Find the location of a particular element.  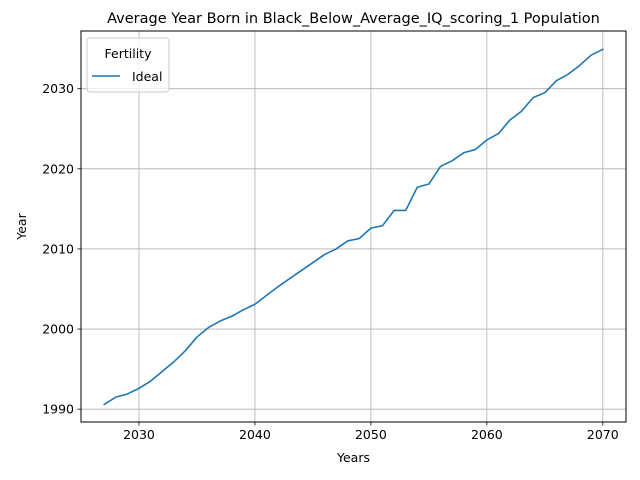

y-tick-label: 2000 is located at coordinates (58, 329).